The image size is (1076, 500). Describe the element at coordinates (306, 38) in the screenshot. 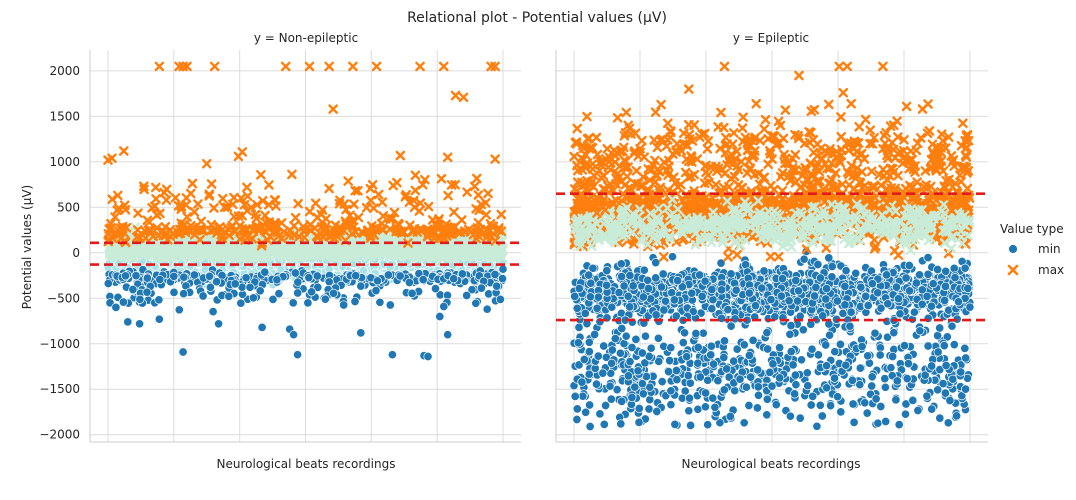

I see `panel-title-non-epileptic: y = Non-epileptic` at that location.